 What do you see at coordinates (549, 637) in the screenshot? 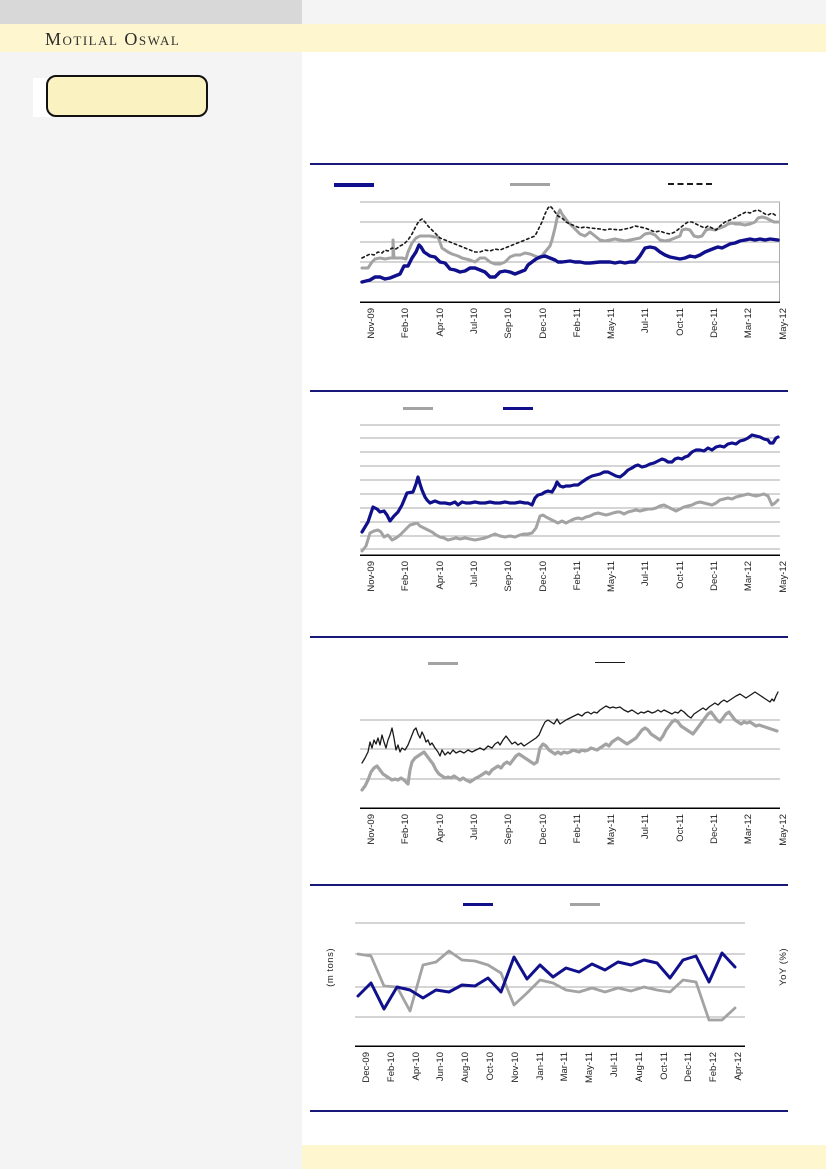
I see `chart-3-top-rule` at bounding box center [549, 637].